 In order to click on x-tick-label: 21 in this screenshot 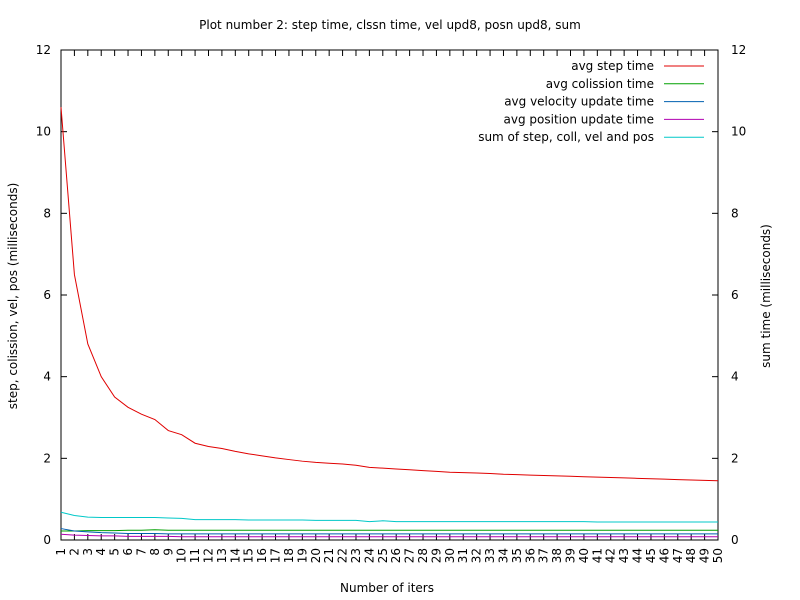, I will do `click(329, 555)`.